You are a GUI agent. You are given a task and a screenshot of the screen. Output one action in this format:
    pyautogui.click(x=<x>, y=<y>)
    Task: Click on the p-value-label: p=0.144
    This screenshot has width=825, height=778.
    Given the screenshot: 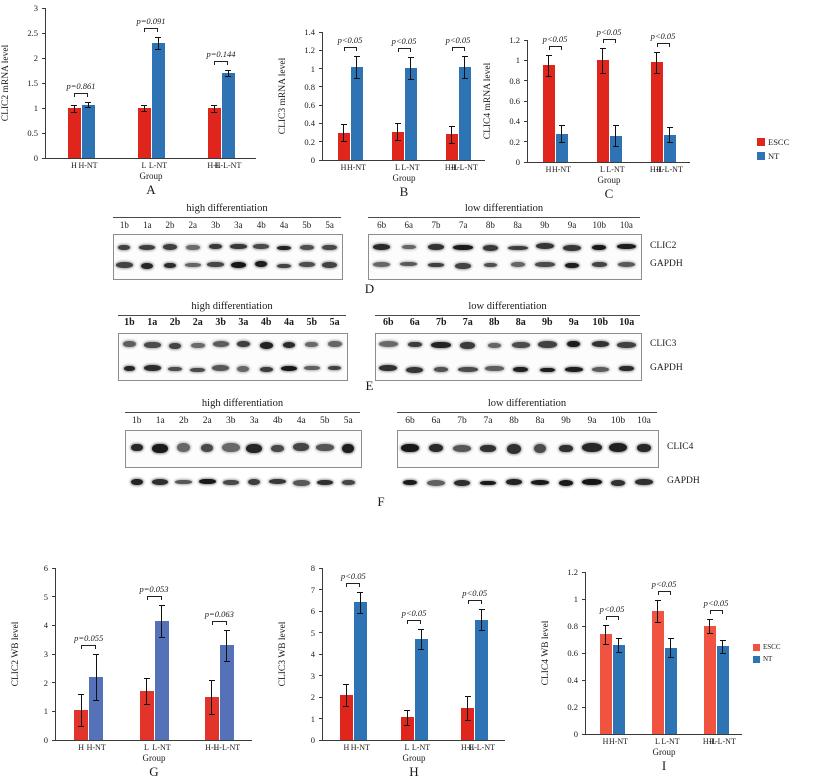 What is the action you would take?
    pyautogui.click(x=221, y=54)
    